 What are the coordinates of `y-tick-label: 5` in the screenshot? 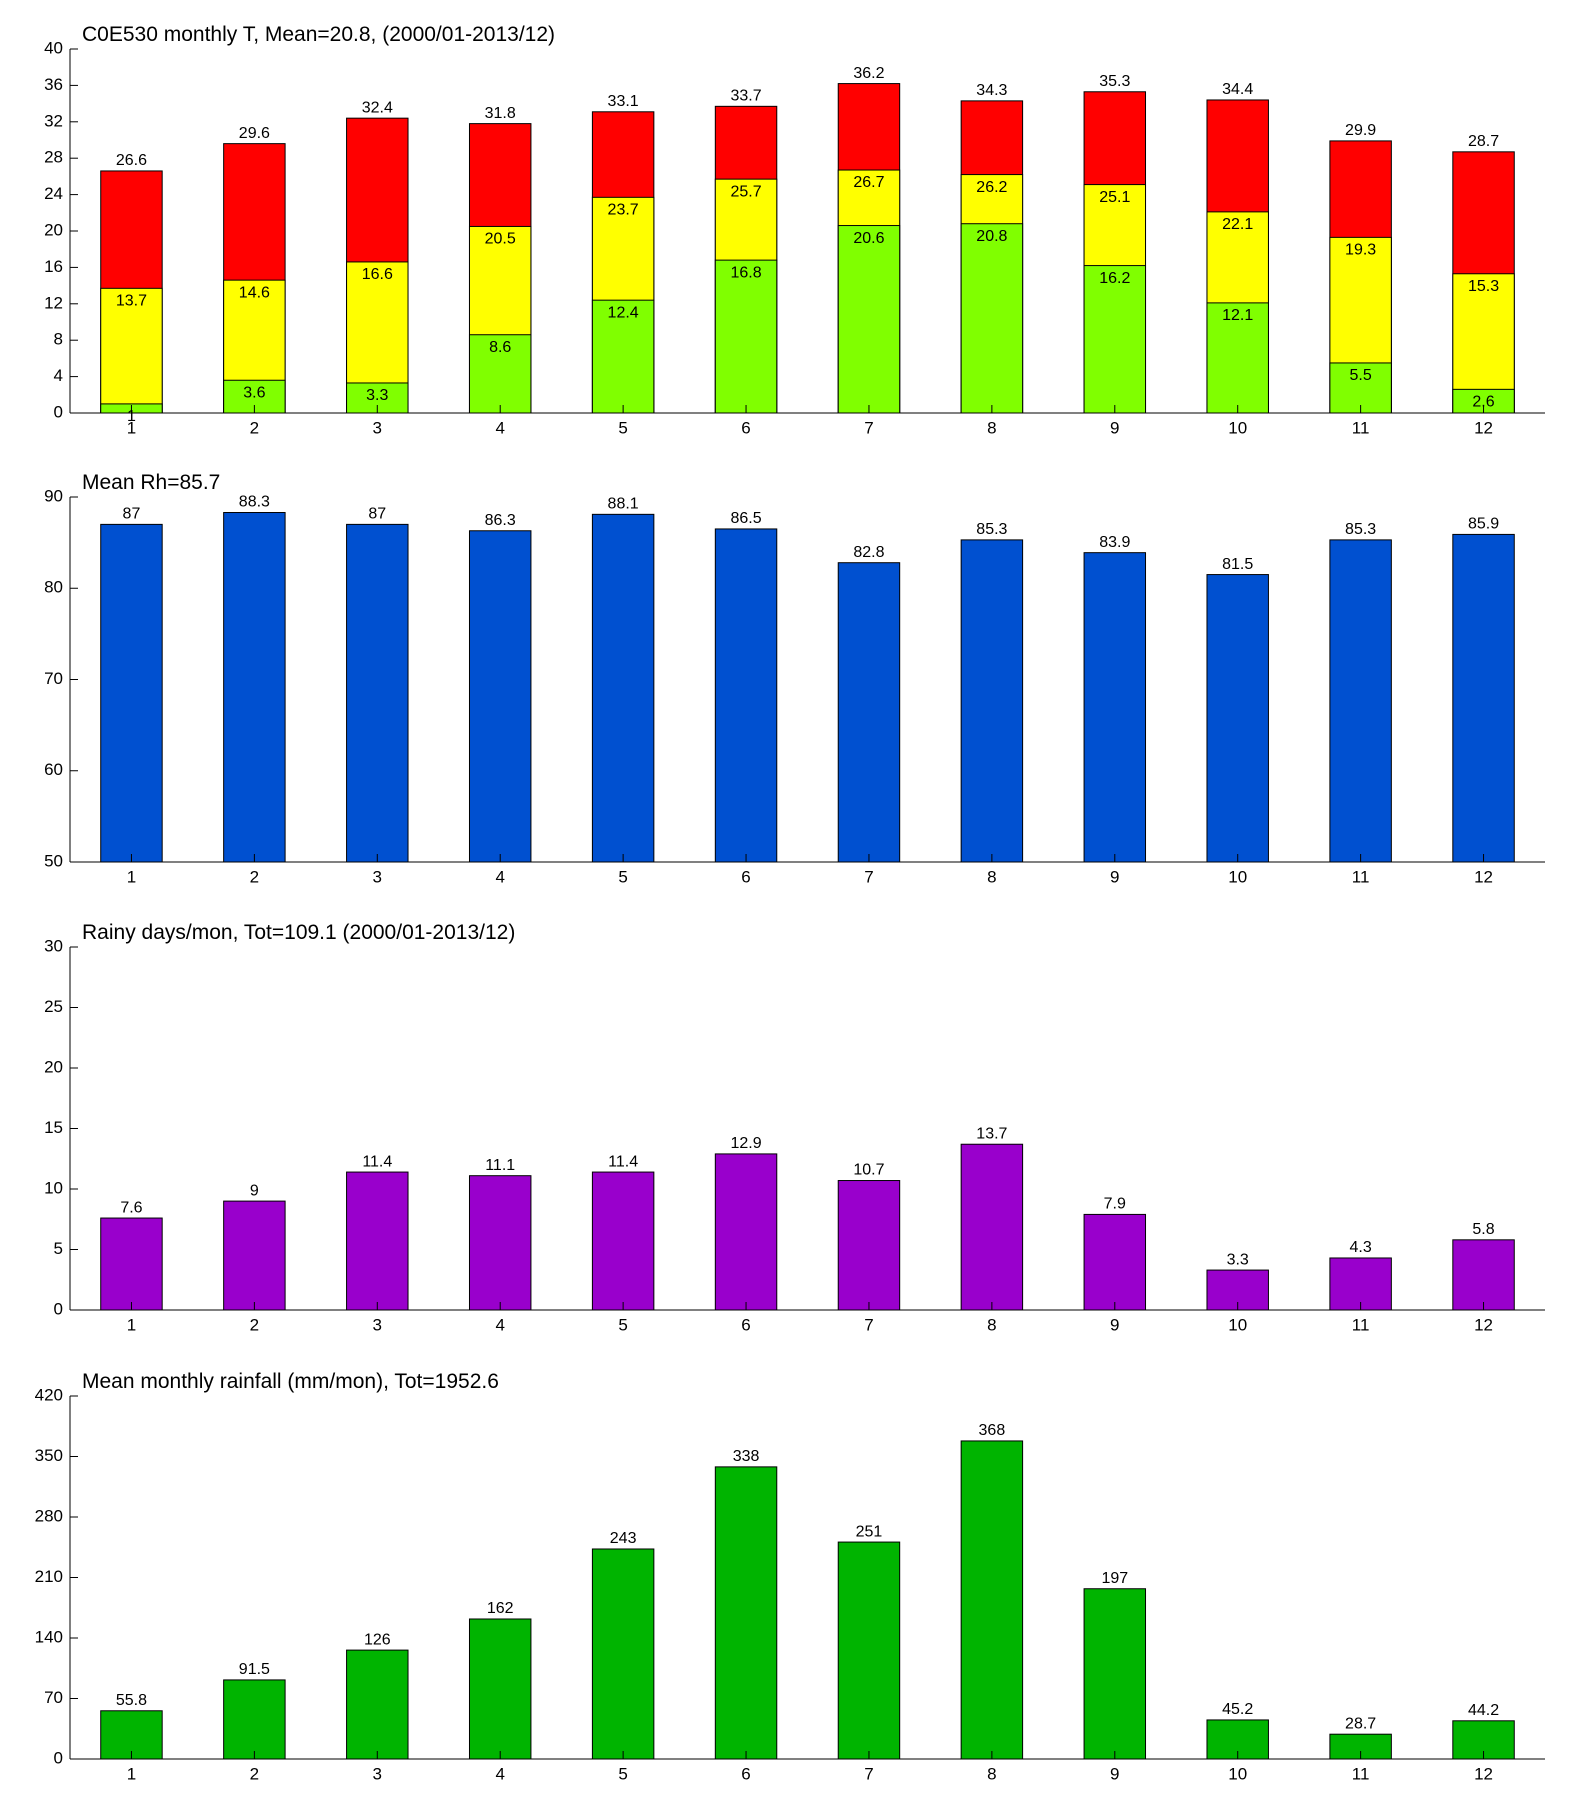 It's located at (58, 1248).